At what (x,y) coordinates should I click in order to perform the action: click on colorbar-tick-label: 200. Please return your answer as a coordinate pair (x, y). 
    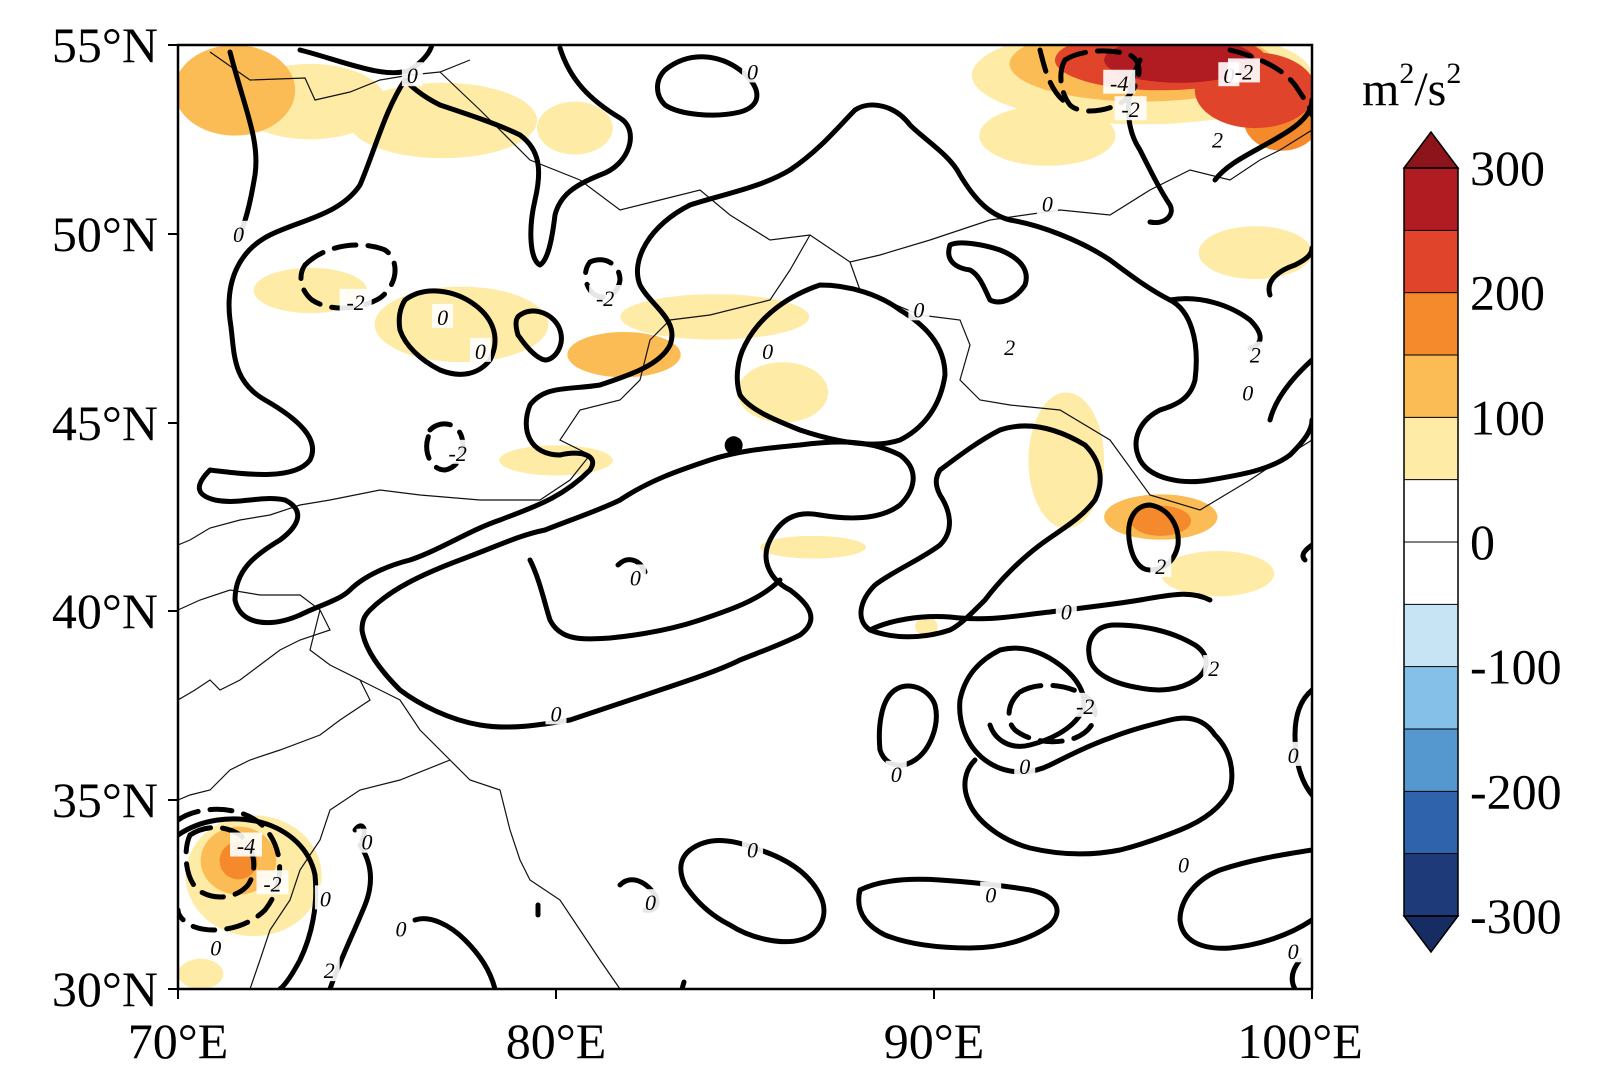
    Looking at the image, I should click on (1507, 293).